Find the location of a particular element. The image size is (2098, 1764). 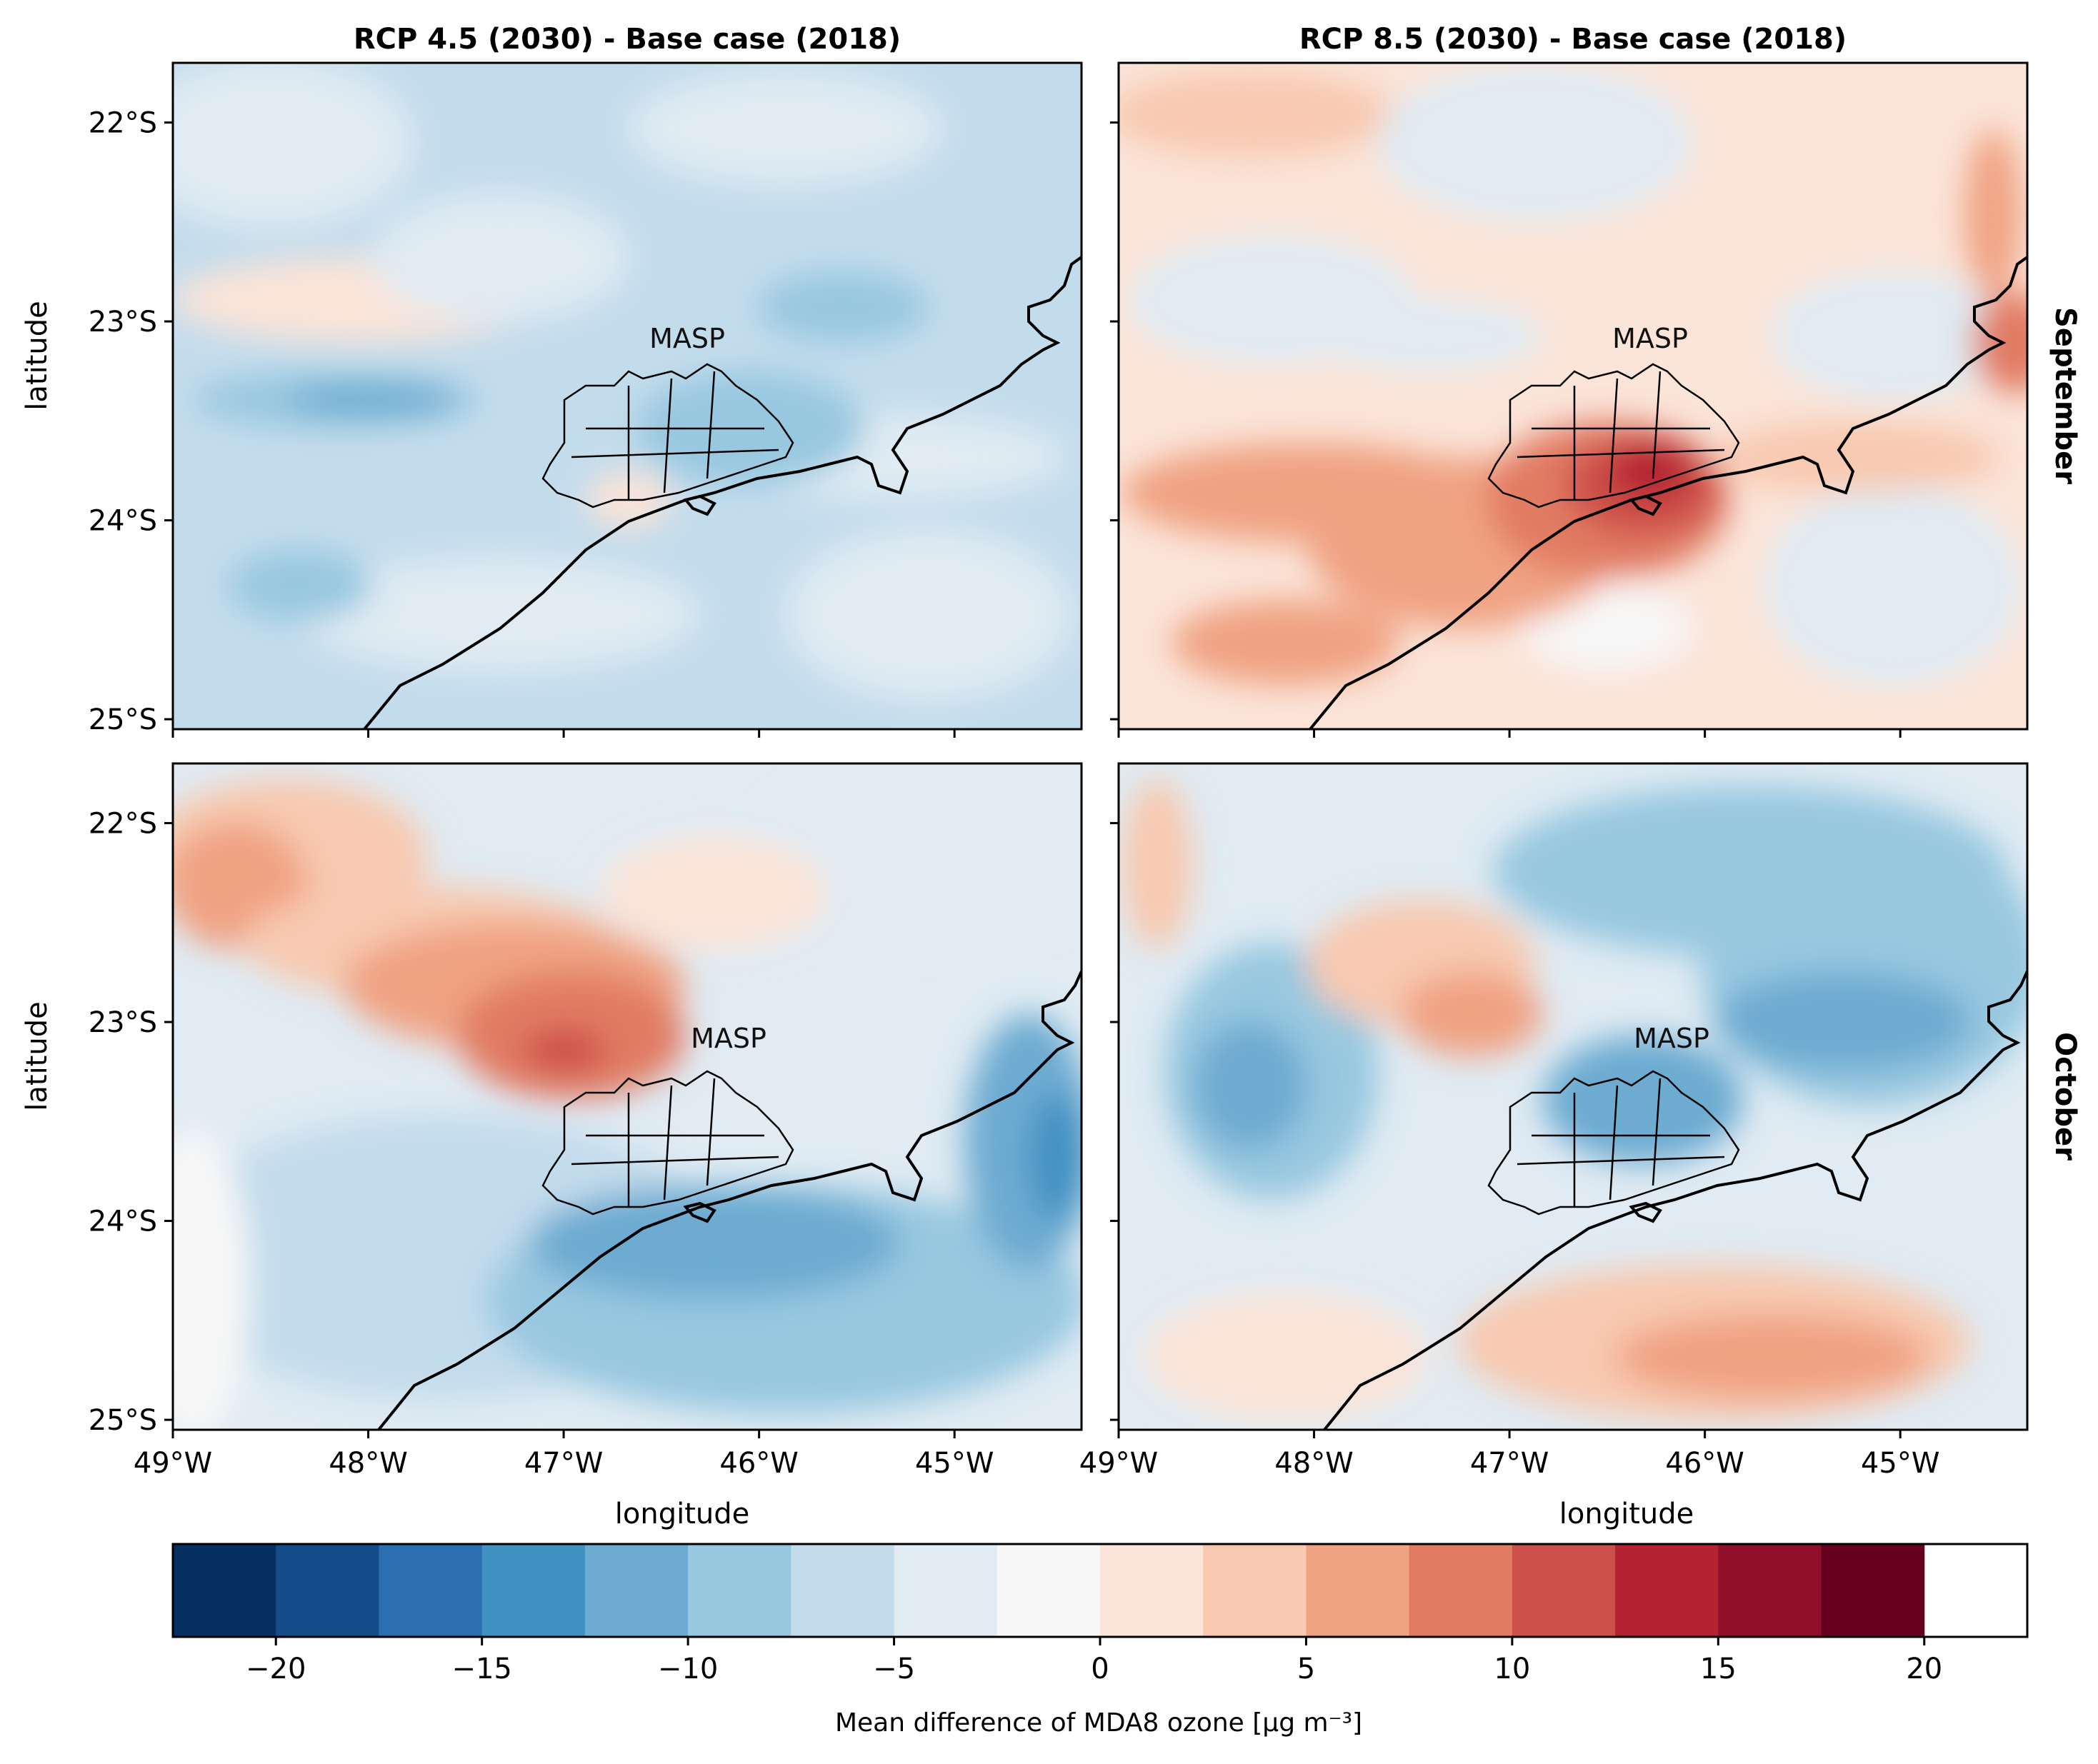

colorbar-tick-label: 20 is located at coordinates (1924, 1669).